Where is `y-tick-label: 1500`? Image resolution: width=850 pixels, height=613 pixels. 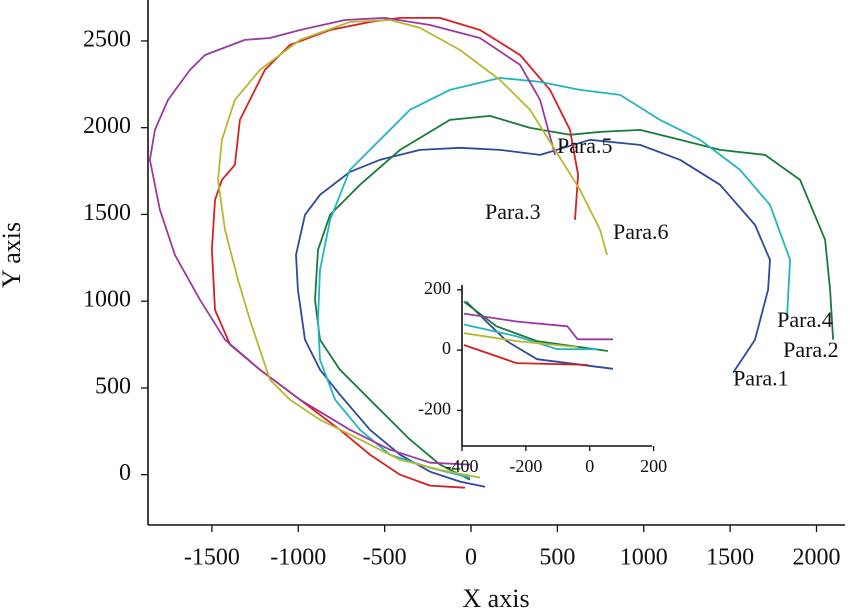
y-tick-label: 1500 is located at coordinates (107, 213).